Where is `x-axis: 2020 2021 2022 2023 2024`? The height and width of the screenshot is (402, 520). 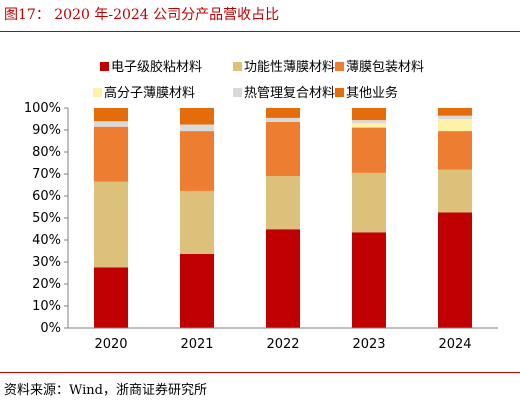 x-axis: 2020 2021 2022 2023 2024 is located at coordinates (283, 339).